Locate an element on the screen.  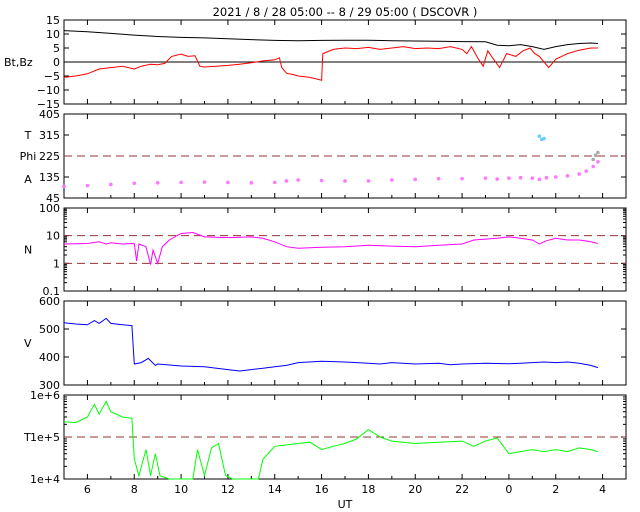
y-tick-label: 100 is located at coordinates (49, 208).